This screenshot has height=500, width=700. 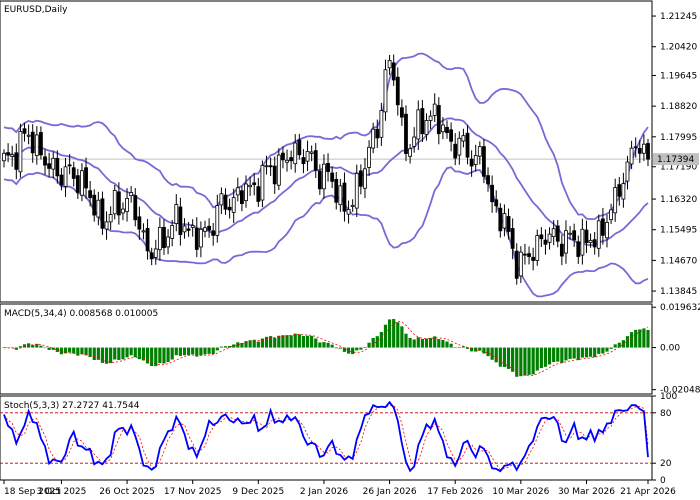 What do you see at coordinates (648, 492) in the screenshot?
I see `time-tick-label: 21 Apr 2026` at bounding box center [648, 492].